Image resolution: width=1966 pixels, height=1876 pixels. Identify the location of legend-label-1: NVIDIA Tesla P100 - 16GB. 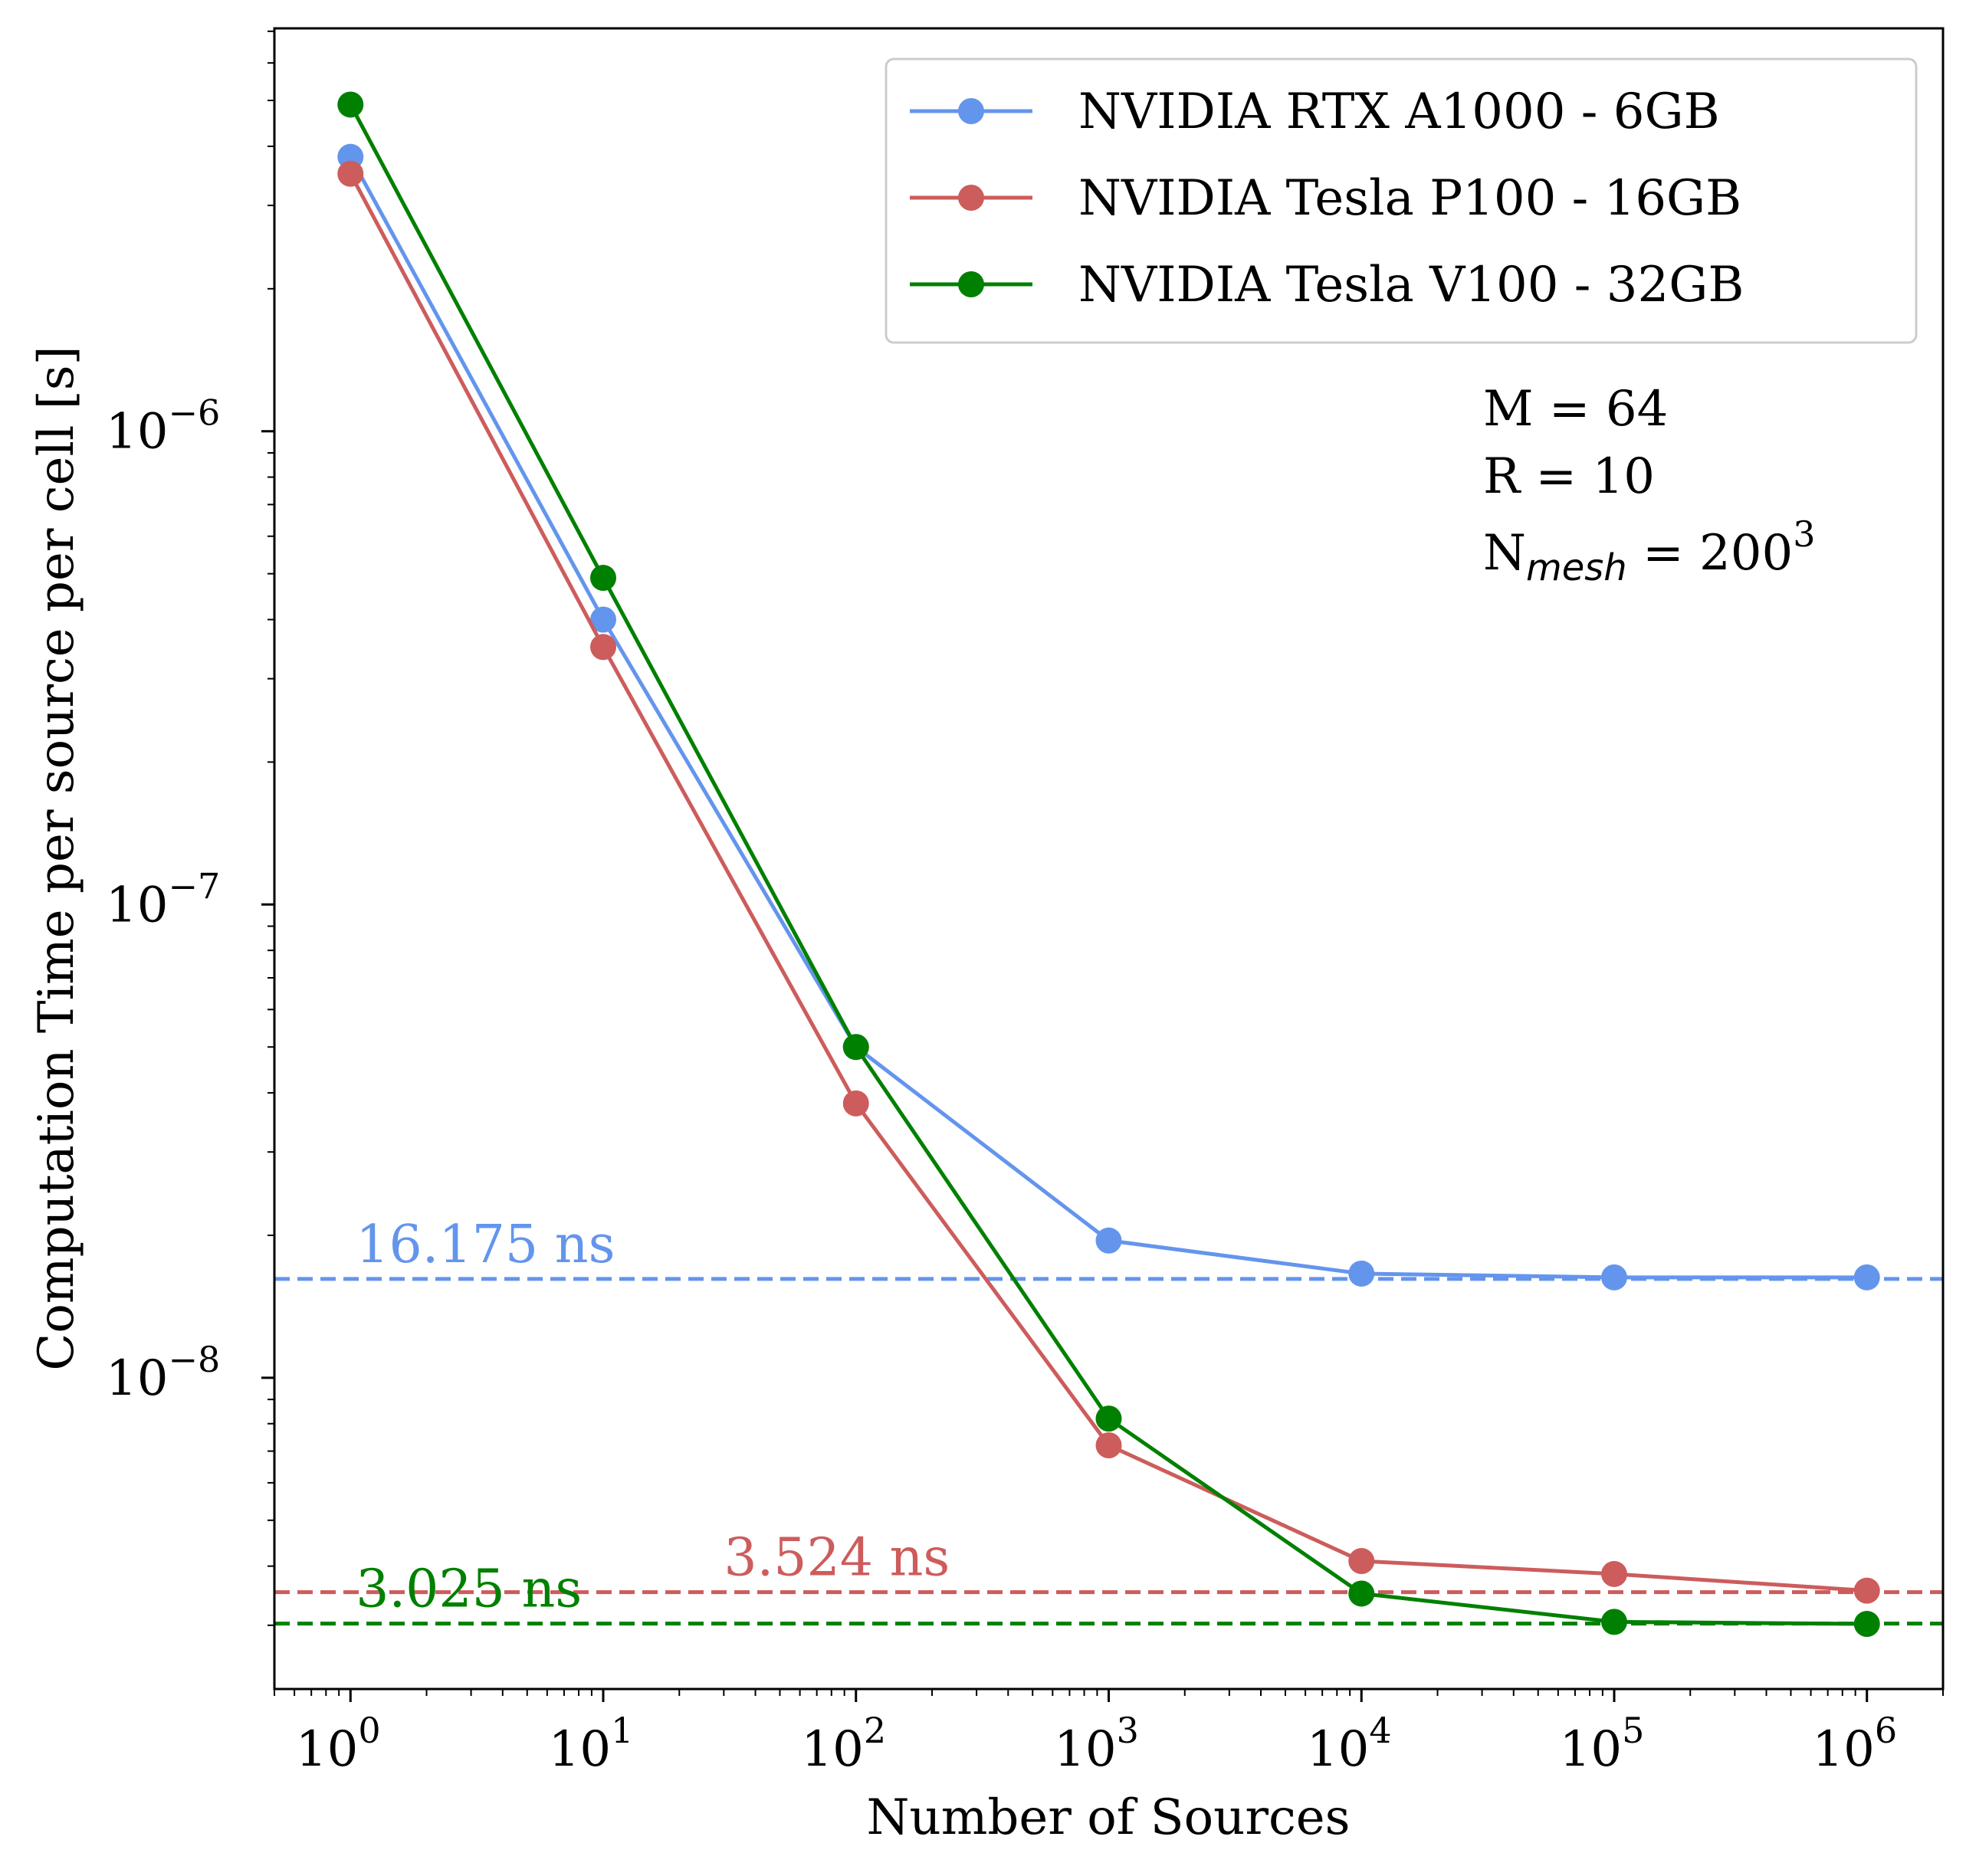
(1409, 198).